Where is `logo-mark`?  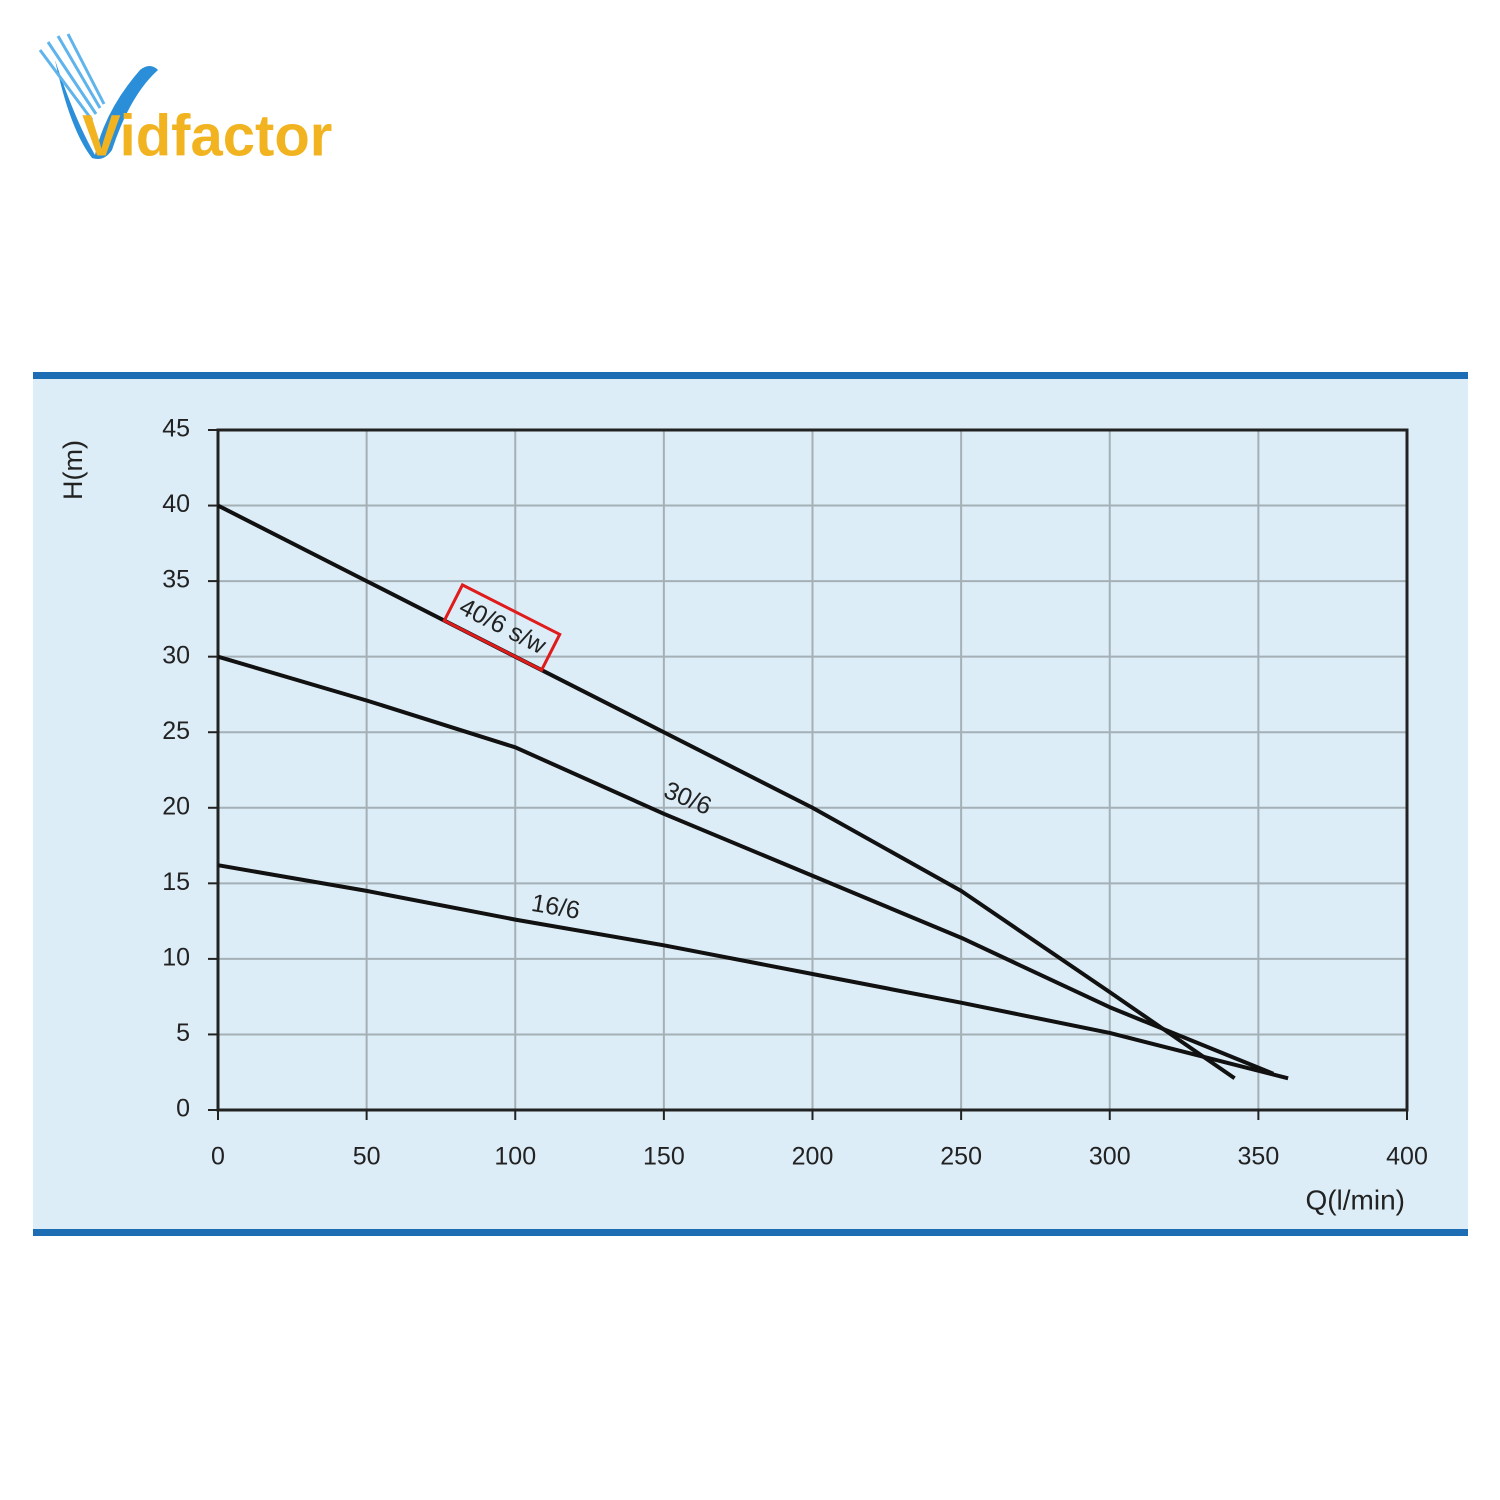 logo-mark is located at coordinates (98, 96).